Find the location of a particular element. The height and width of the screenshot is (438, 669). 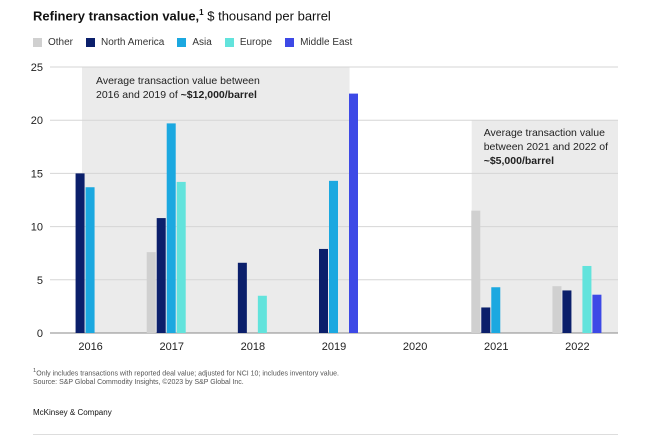

legend-item-asia: Asia is located at coordinates (194, 42).